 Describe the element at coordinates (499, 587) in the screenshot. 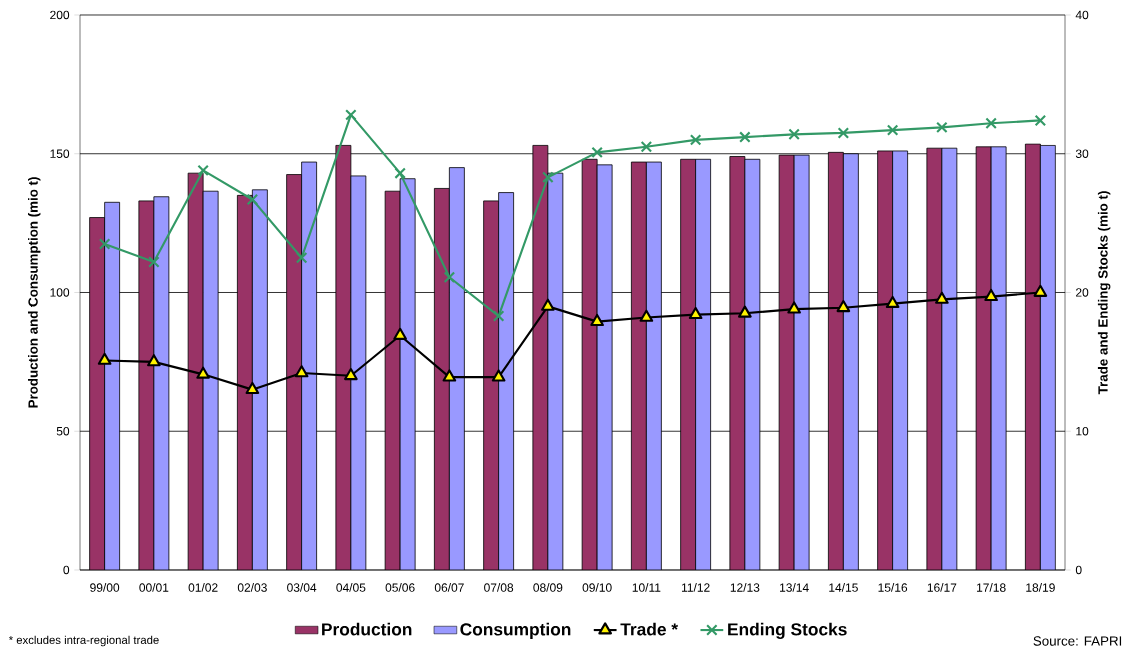

I see `x-tick-label: 07/08` at that location.